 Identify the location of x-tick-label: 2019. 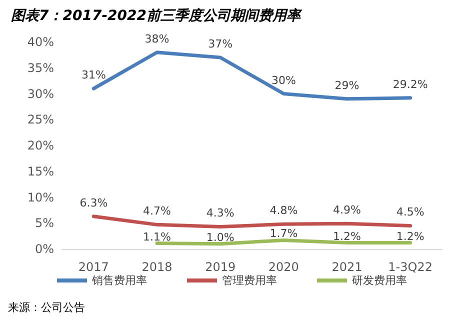
(220, 267).